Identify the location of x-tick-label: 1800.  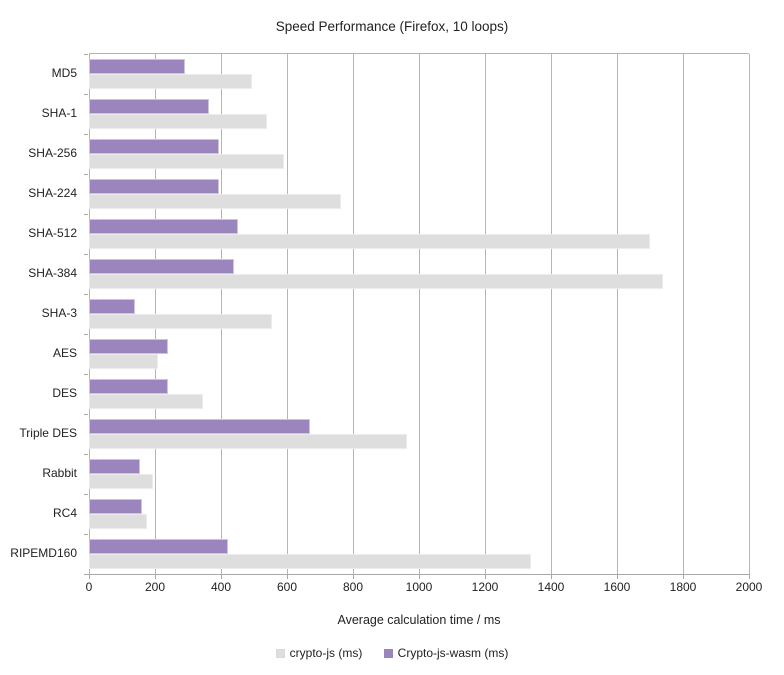
(683, 587).